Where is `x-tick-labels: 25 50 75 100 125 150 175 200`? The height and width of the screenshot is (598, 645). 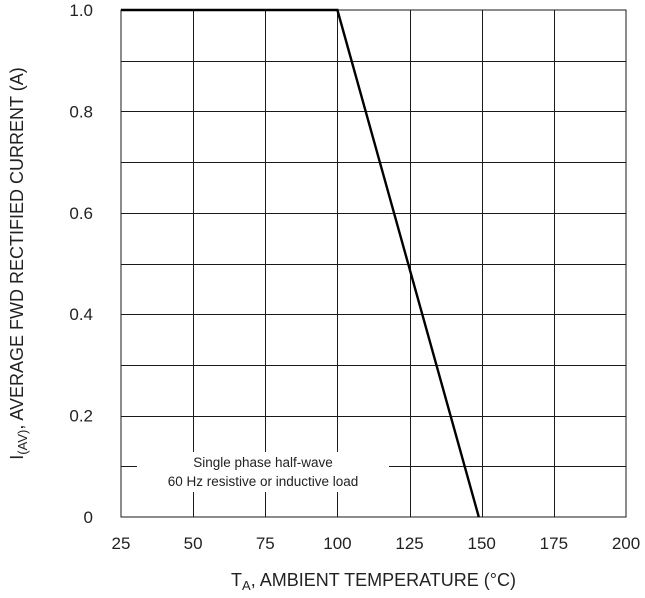 x-tick-labels: 25 50 75 100 125 150 175 200 is located at coordinates (376, 543).